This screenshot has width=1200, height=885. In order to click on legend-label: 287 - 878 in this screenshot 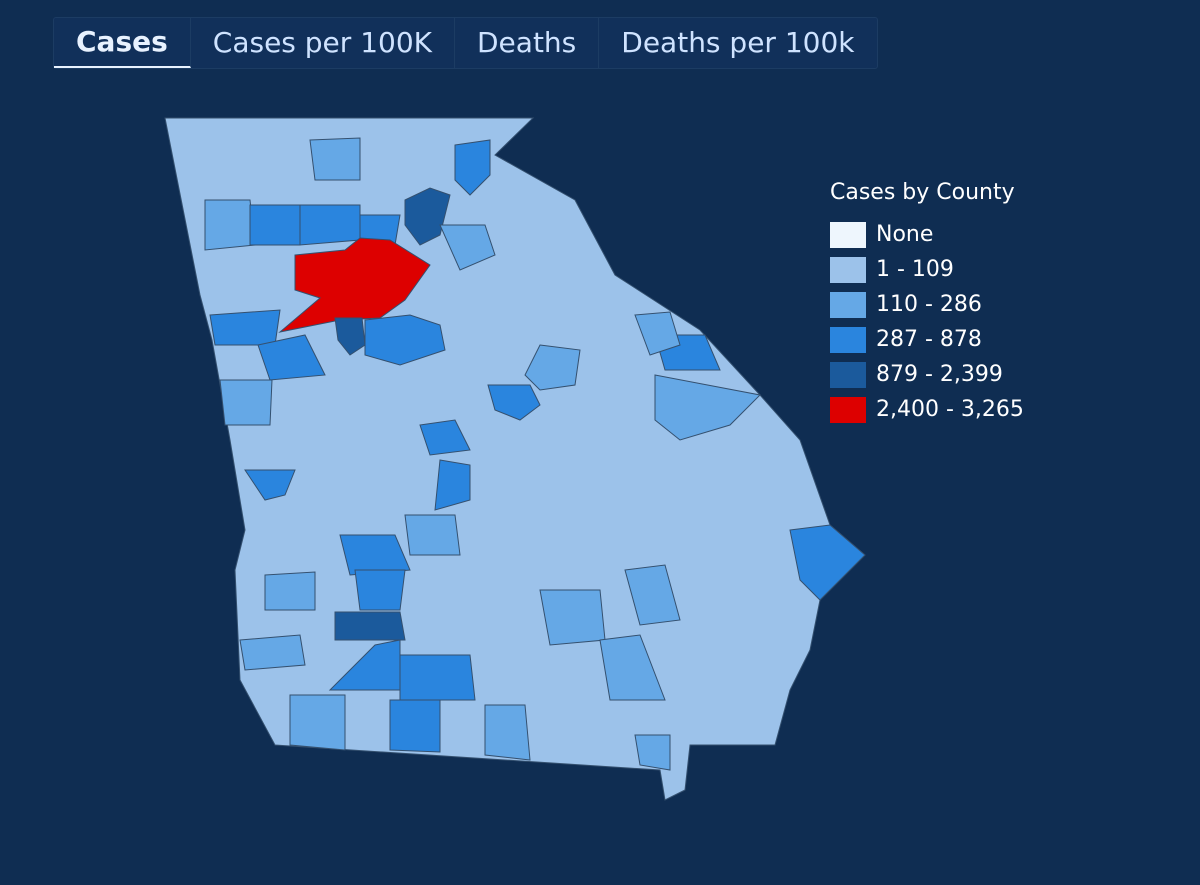, I will do `click(929, 339)`.